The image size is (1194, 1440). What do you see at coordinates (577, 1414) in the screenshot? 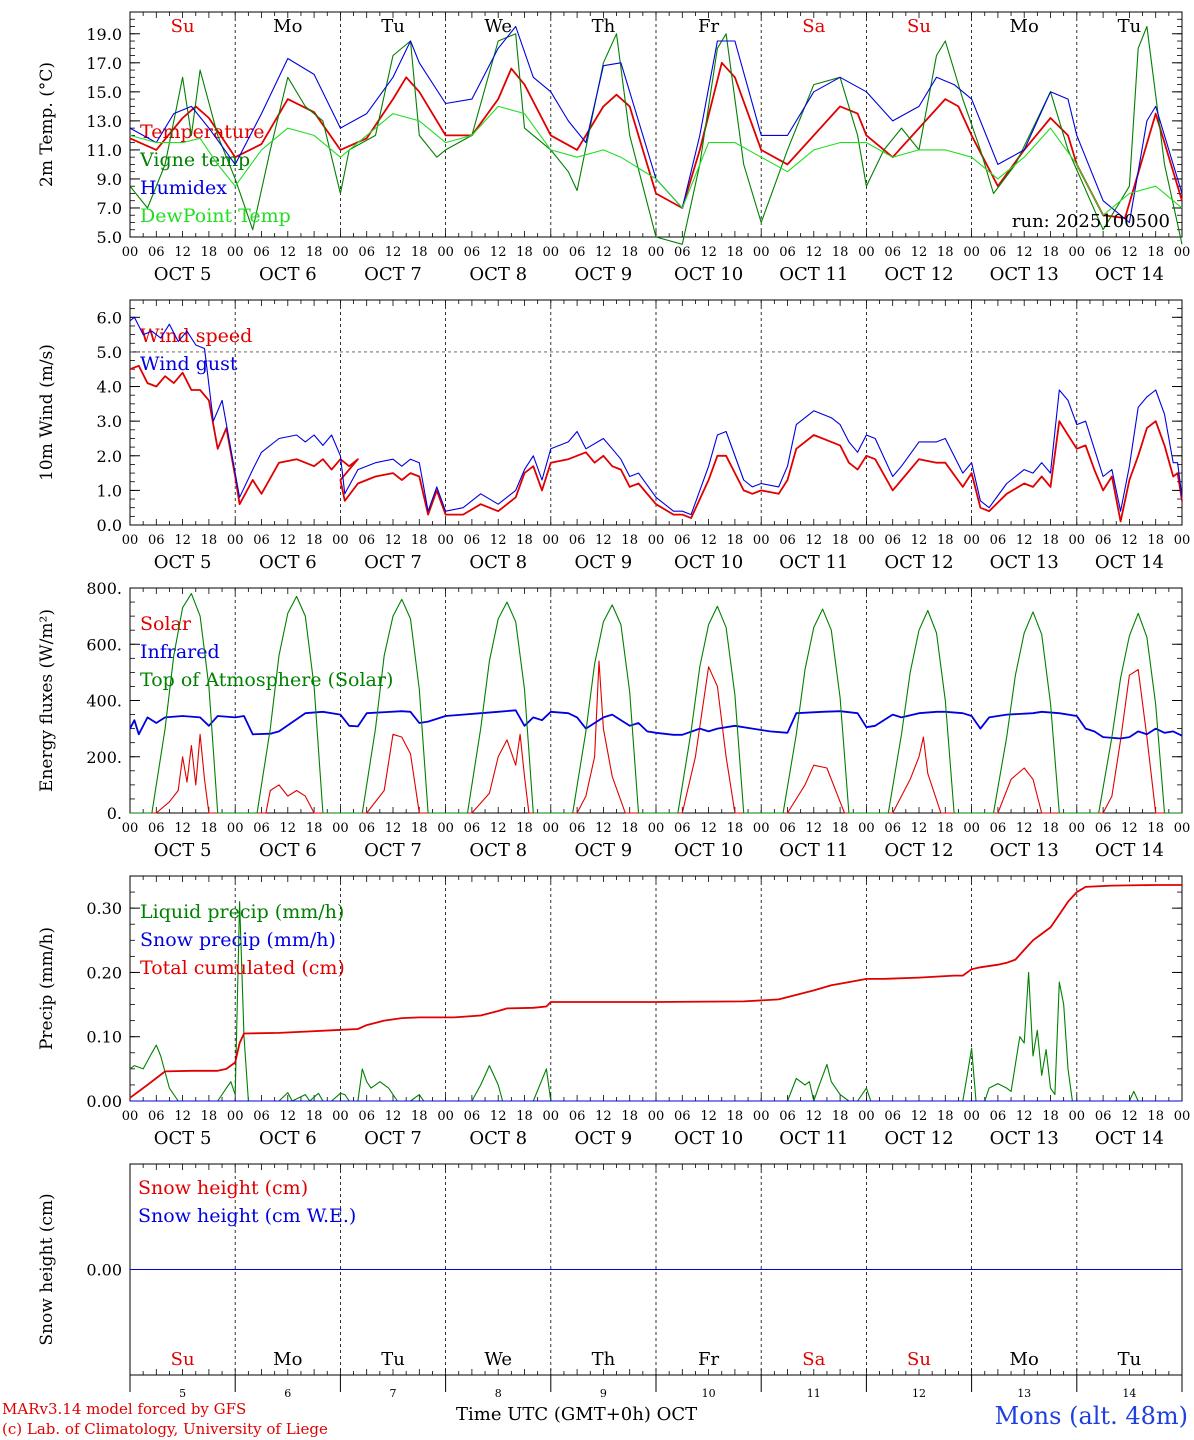
I see `time-axis-label: Time UTC (GMT+0h) OCT` at bounding box center [577, 1414].